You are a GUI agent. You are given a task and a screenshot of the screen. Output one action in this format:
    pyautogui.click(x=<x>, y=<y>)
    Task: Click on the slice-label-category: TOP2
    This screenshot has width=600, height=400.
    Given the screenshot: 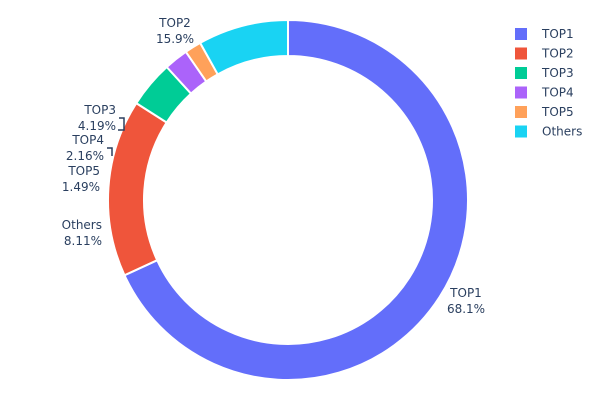 What is the action you would take?
    pyautogui.click(x=174, y=23)
    